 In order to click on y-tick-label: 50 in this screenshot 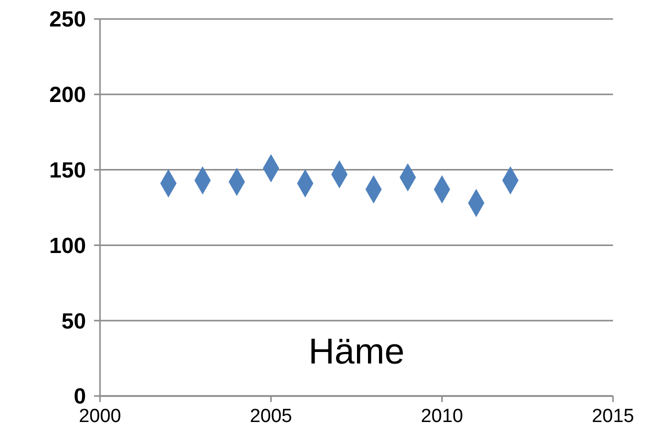, I will do `click(74, 321)`.